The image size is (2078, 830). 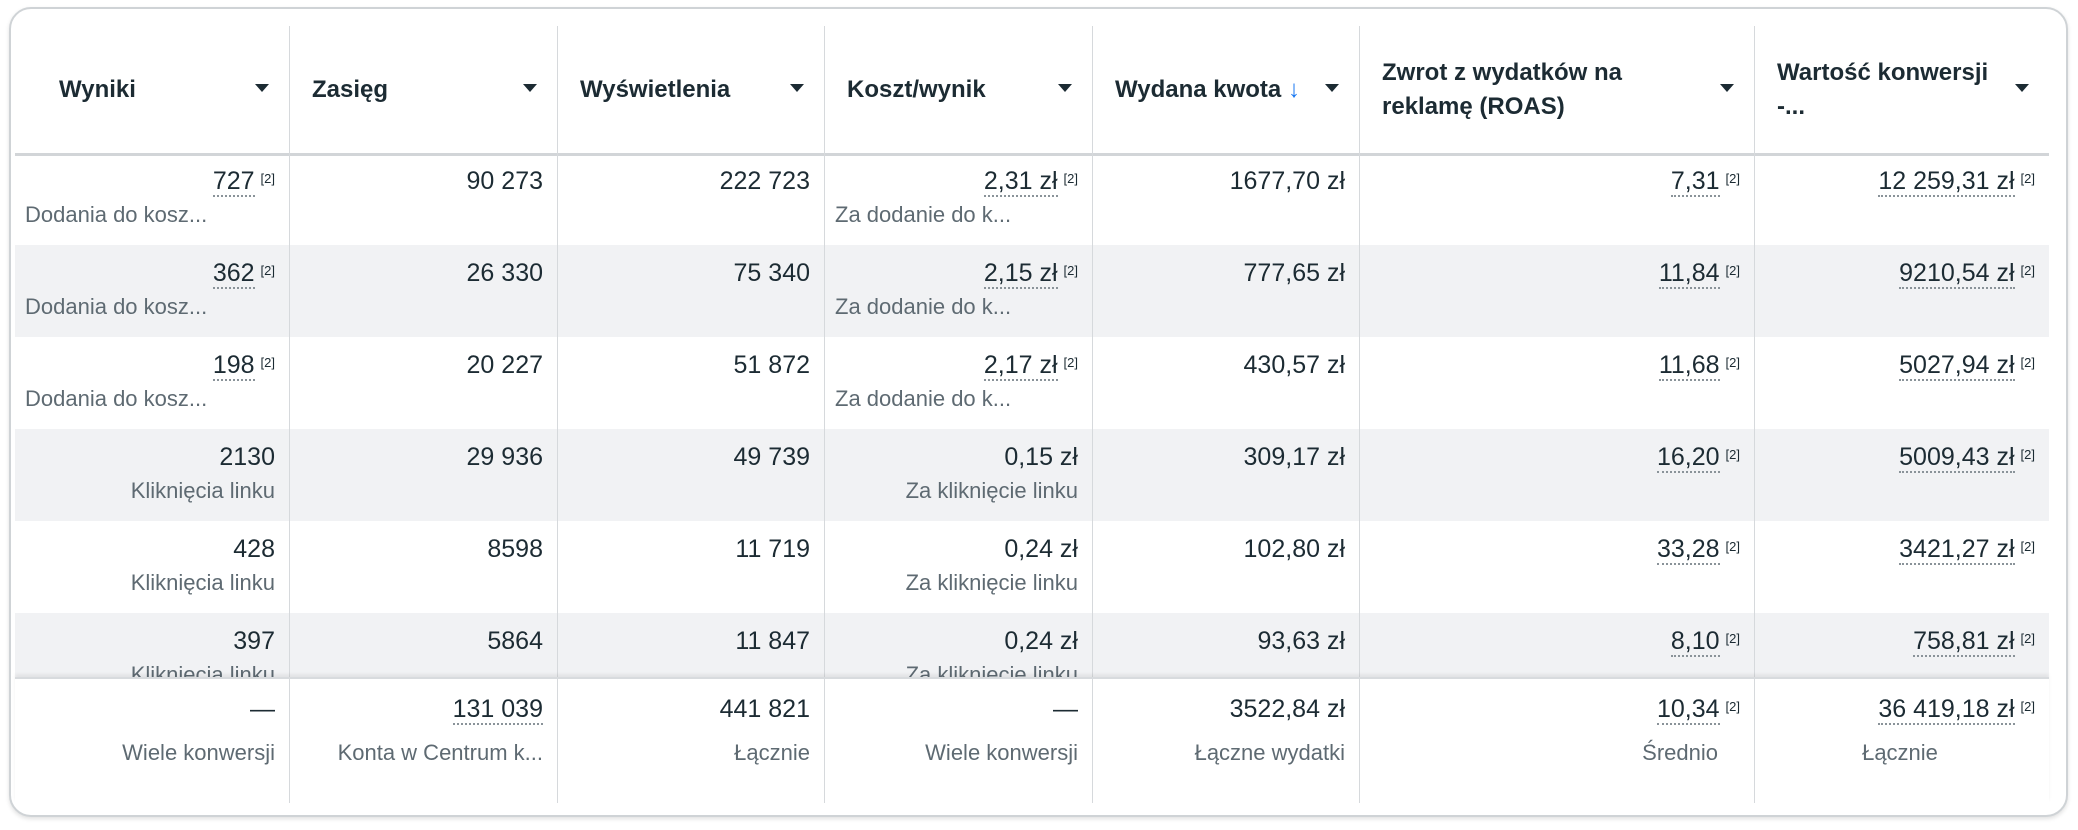 What do you see at coordinates (1294, 549) in the screenshot?
I see `amount-spent-value: 102,80 zł` at bounding box center [1294, 549].